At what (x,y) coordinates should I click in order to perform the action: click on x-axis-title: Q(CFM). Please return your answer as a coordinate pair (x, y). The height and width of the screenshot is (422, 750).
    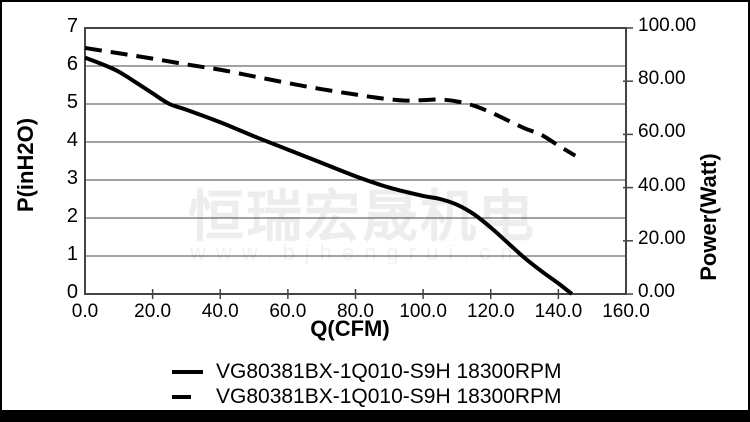
    Looking at the image, I should click on (350, 328).